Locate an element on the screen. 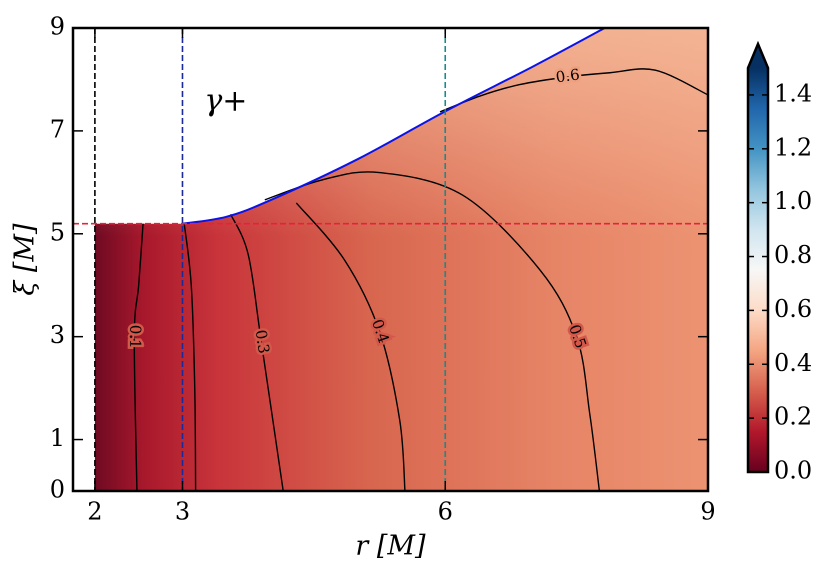 Image resolution: width=830 pixels, height=578 pixels. annotation: γ+ is located at coordinates (225, 101).